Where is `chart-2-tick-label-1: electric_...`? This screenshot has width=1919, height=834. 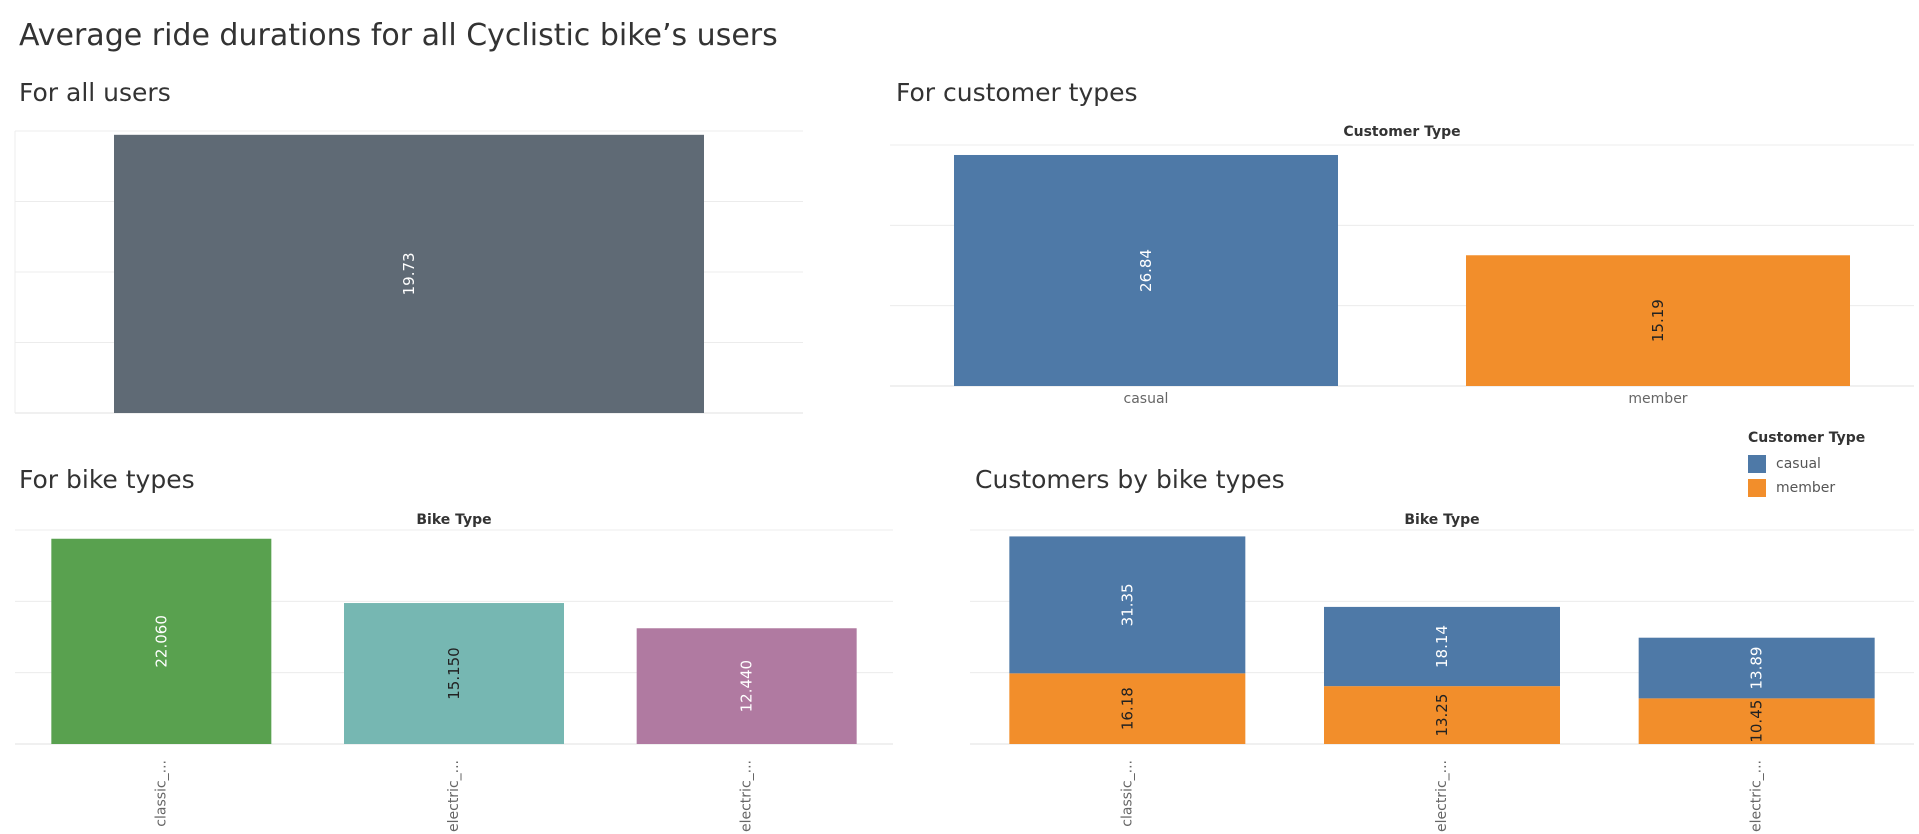
chart-2-tick-label-1: electric_... is located at coordinates (454, 796).